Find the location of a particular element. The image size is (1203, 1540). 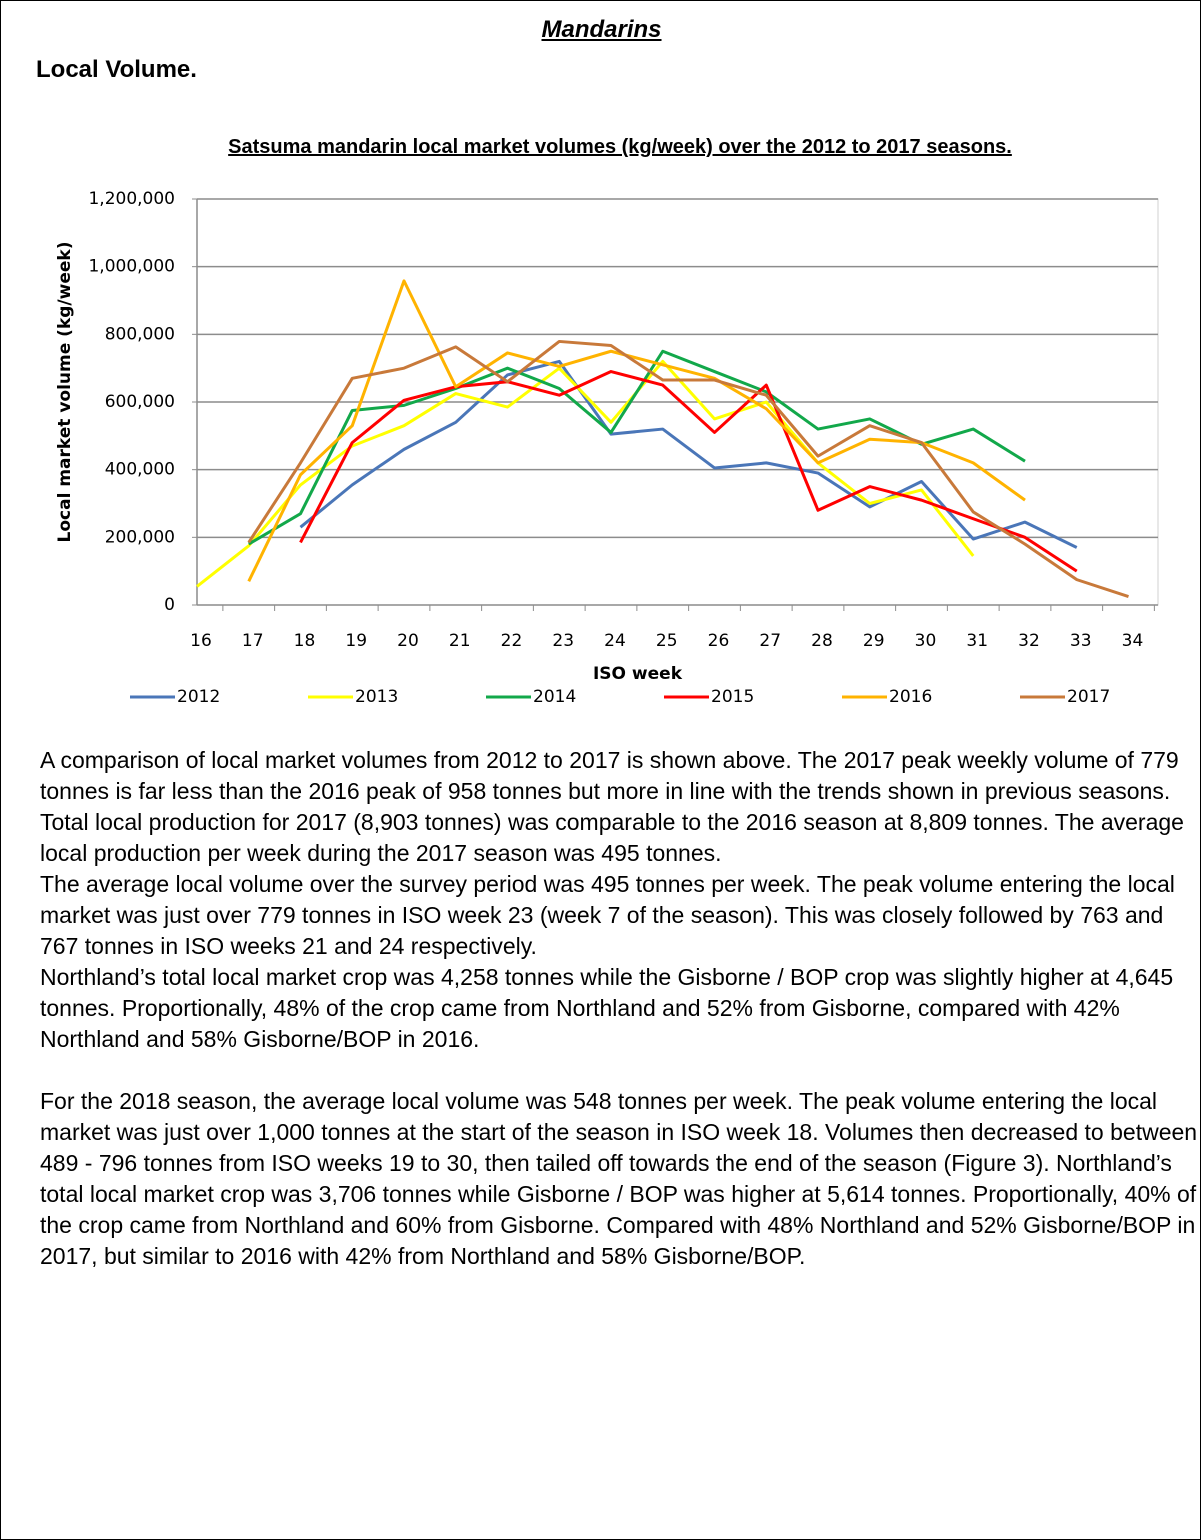

y-tick-label: 0 is located at coordinates (169, 605).